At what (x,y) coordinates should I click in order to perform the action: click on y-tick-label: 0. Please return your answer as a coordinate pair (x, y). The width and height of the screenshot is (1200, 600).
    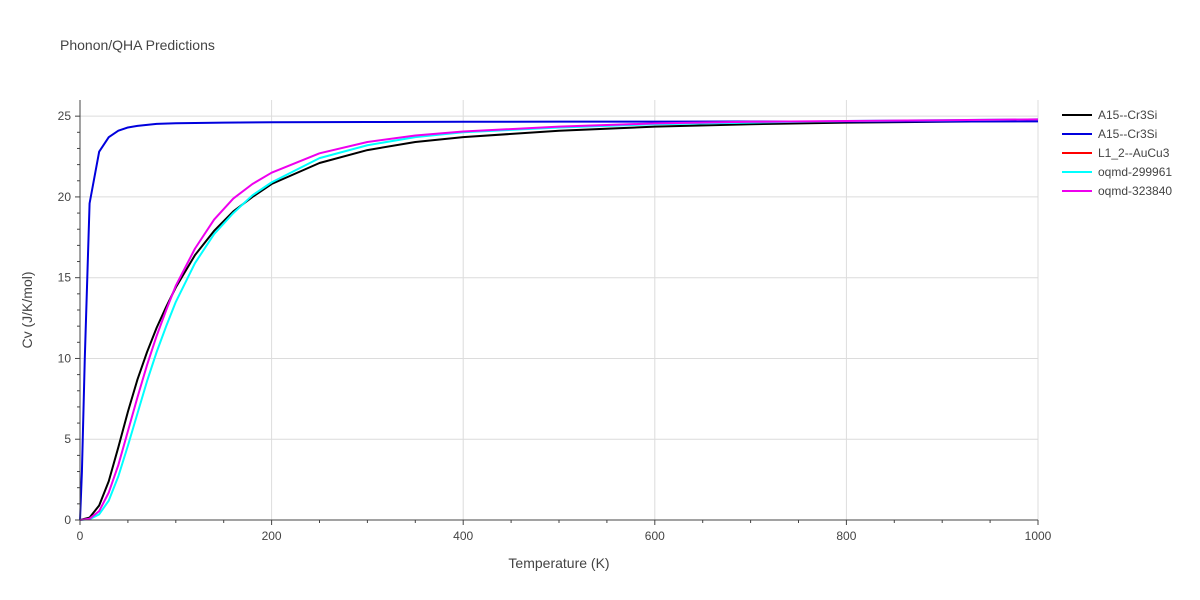
    Looking at the image, I should click on (67, 520).